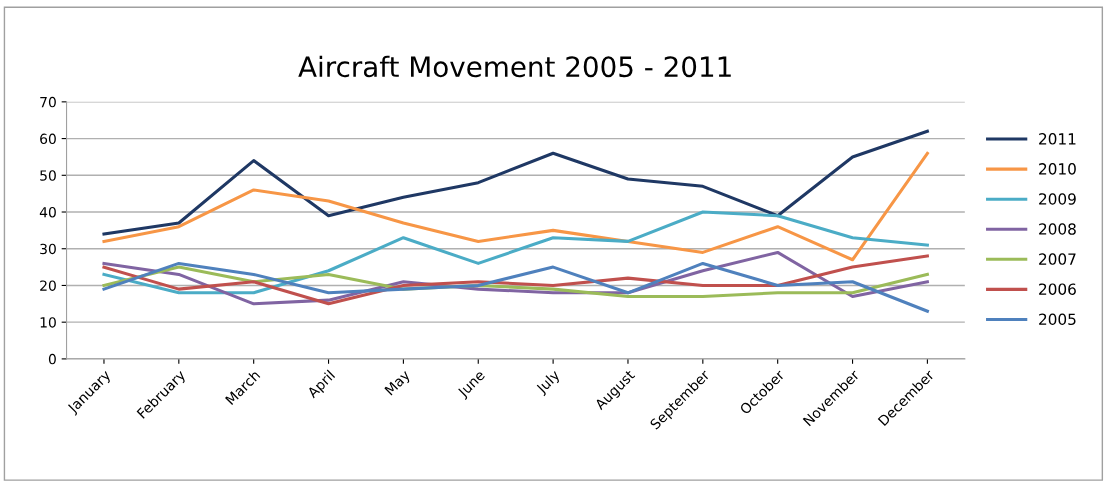 This screenshot has width=1109, height=485. Describe the element at coordinates (48, 249) in the screenshot. I see `y-tick-label: 30` at that location.